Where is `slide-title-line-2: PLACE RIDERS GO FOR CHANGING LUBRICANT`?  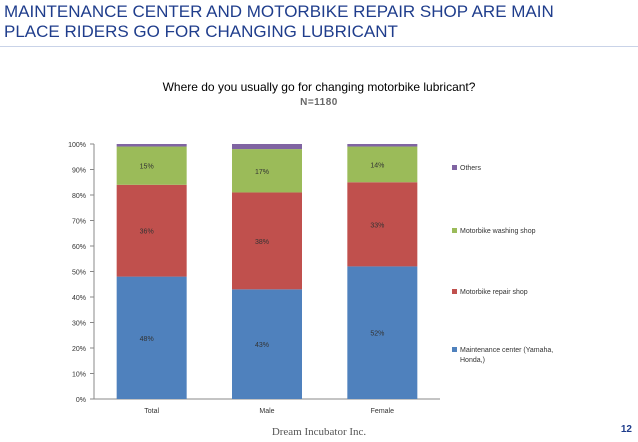
slide-title-line-2: PLACE RIDERS GO FOR CHANGING LUBRICANT is located at coordinates (201, 31).